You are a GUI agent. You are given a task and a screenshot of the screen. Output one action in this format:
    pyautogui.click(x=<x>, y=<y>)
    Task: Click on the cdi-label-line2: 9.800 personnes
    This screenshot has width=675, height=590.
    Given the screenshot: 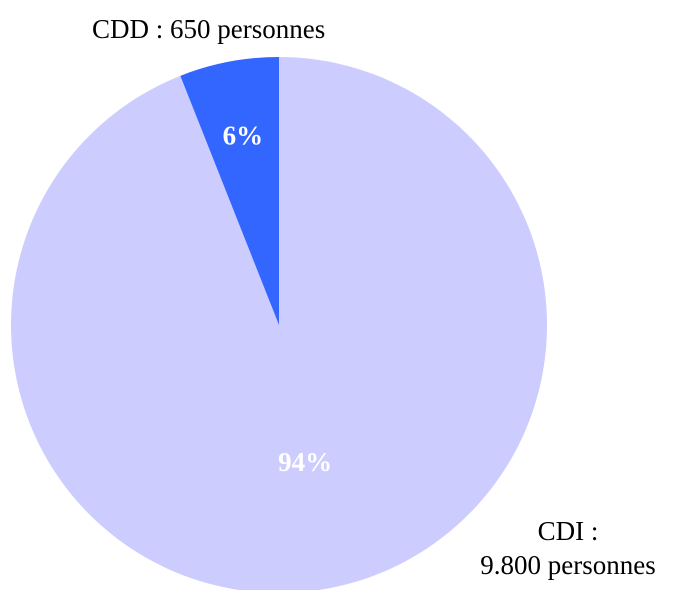 What is the action you would take?
    pyautogui.click(x=568, y=565)
    